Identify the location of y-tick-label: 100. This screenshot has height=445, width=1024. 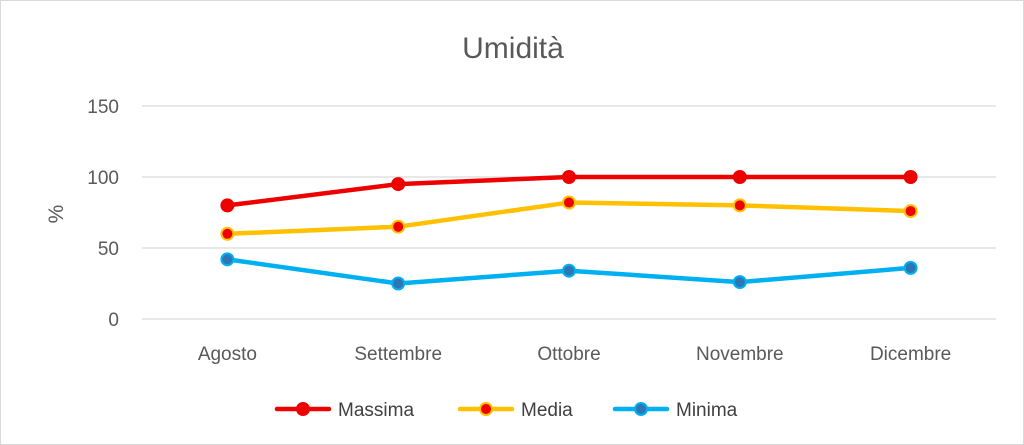
(103, 178).